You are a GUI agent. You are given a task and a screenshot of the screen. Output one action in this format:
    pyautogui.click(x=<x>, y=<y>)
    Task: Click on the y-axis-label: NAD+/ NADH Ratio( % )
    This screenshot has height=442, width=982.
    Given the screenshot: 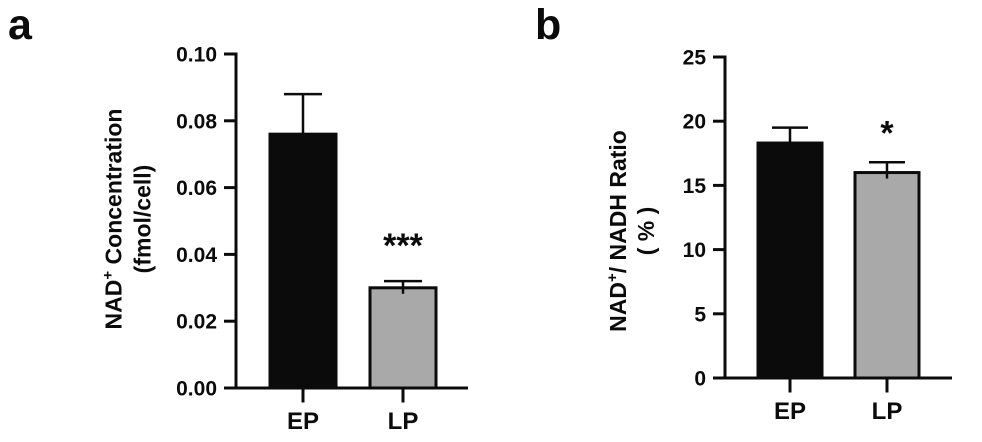 What is the action you would take?
    pyautogui.click(x=631, y=231)
    